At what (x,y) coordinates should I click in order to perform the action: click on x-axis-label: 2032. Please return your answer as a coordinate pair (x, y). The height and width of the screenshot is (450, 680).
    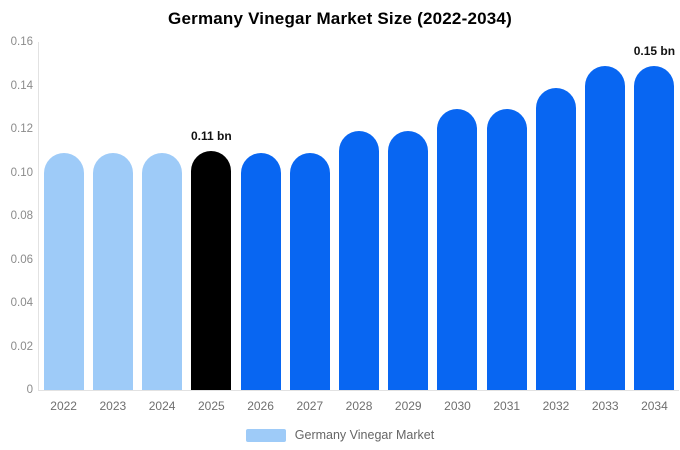
    Looking at the image, I should click on (556, 406).